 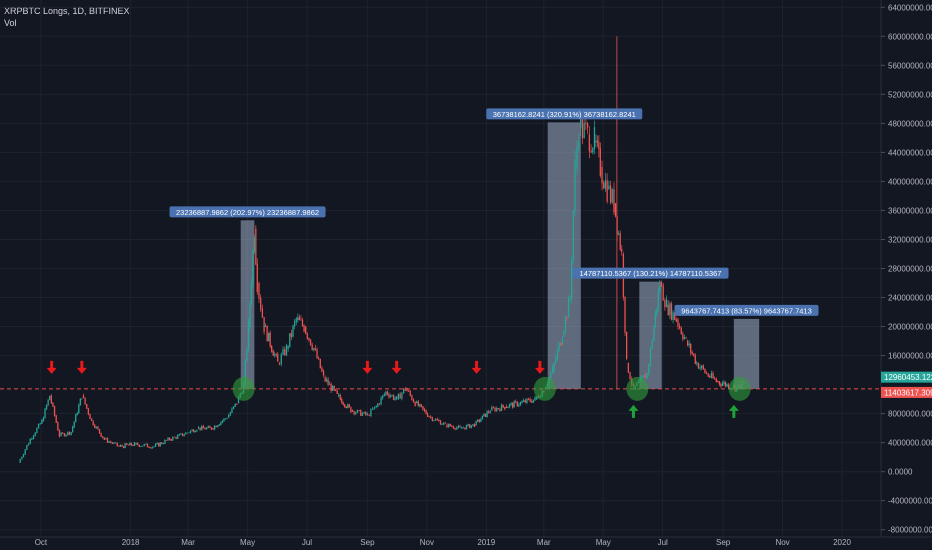 What do you see at coordinates (910, 7) in the screenshot?
I see `y-tick-label: 64000000.0000` at bounding box center [910, 7].